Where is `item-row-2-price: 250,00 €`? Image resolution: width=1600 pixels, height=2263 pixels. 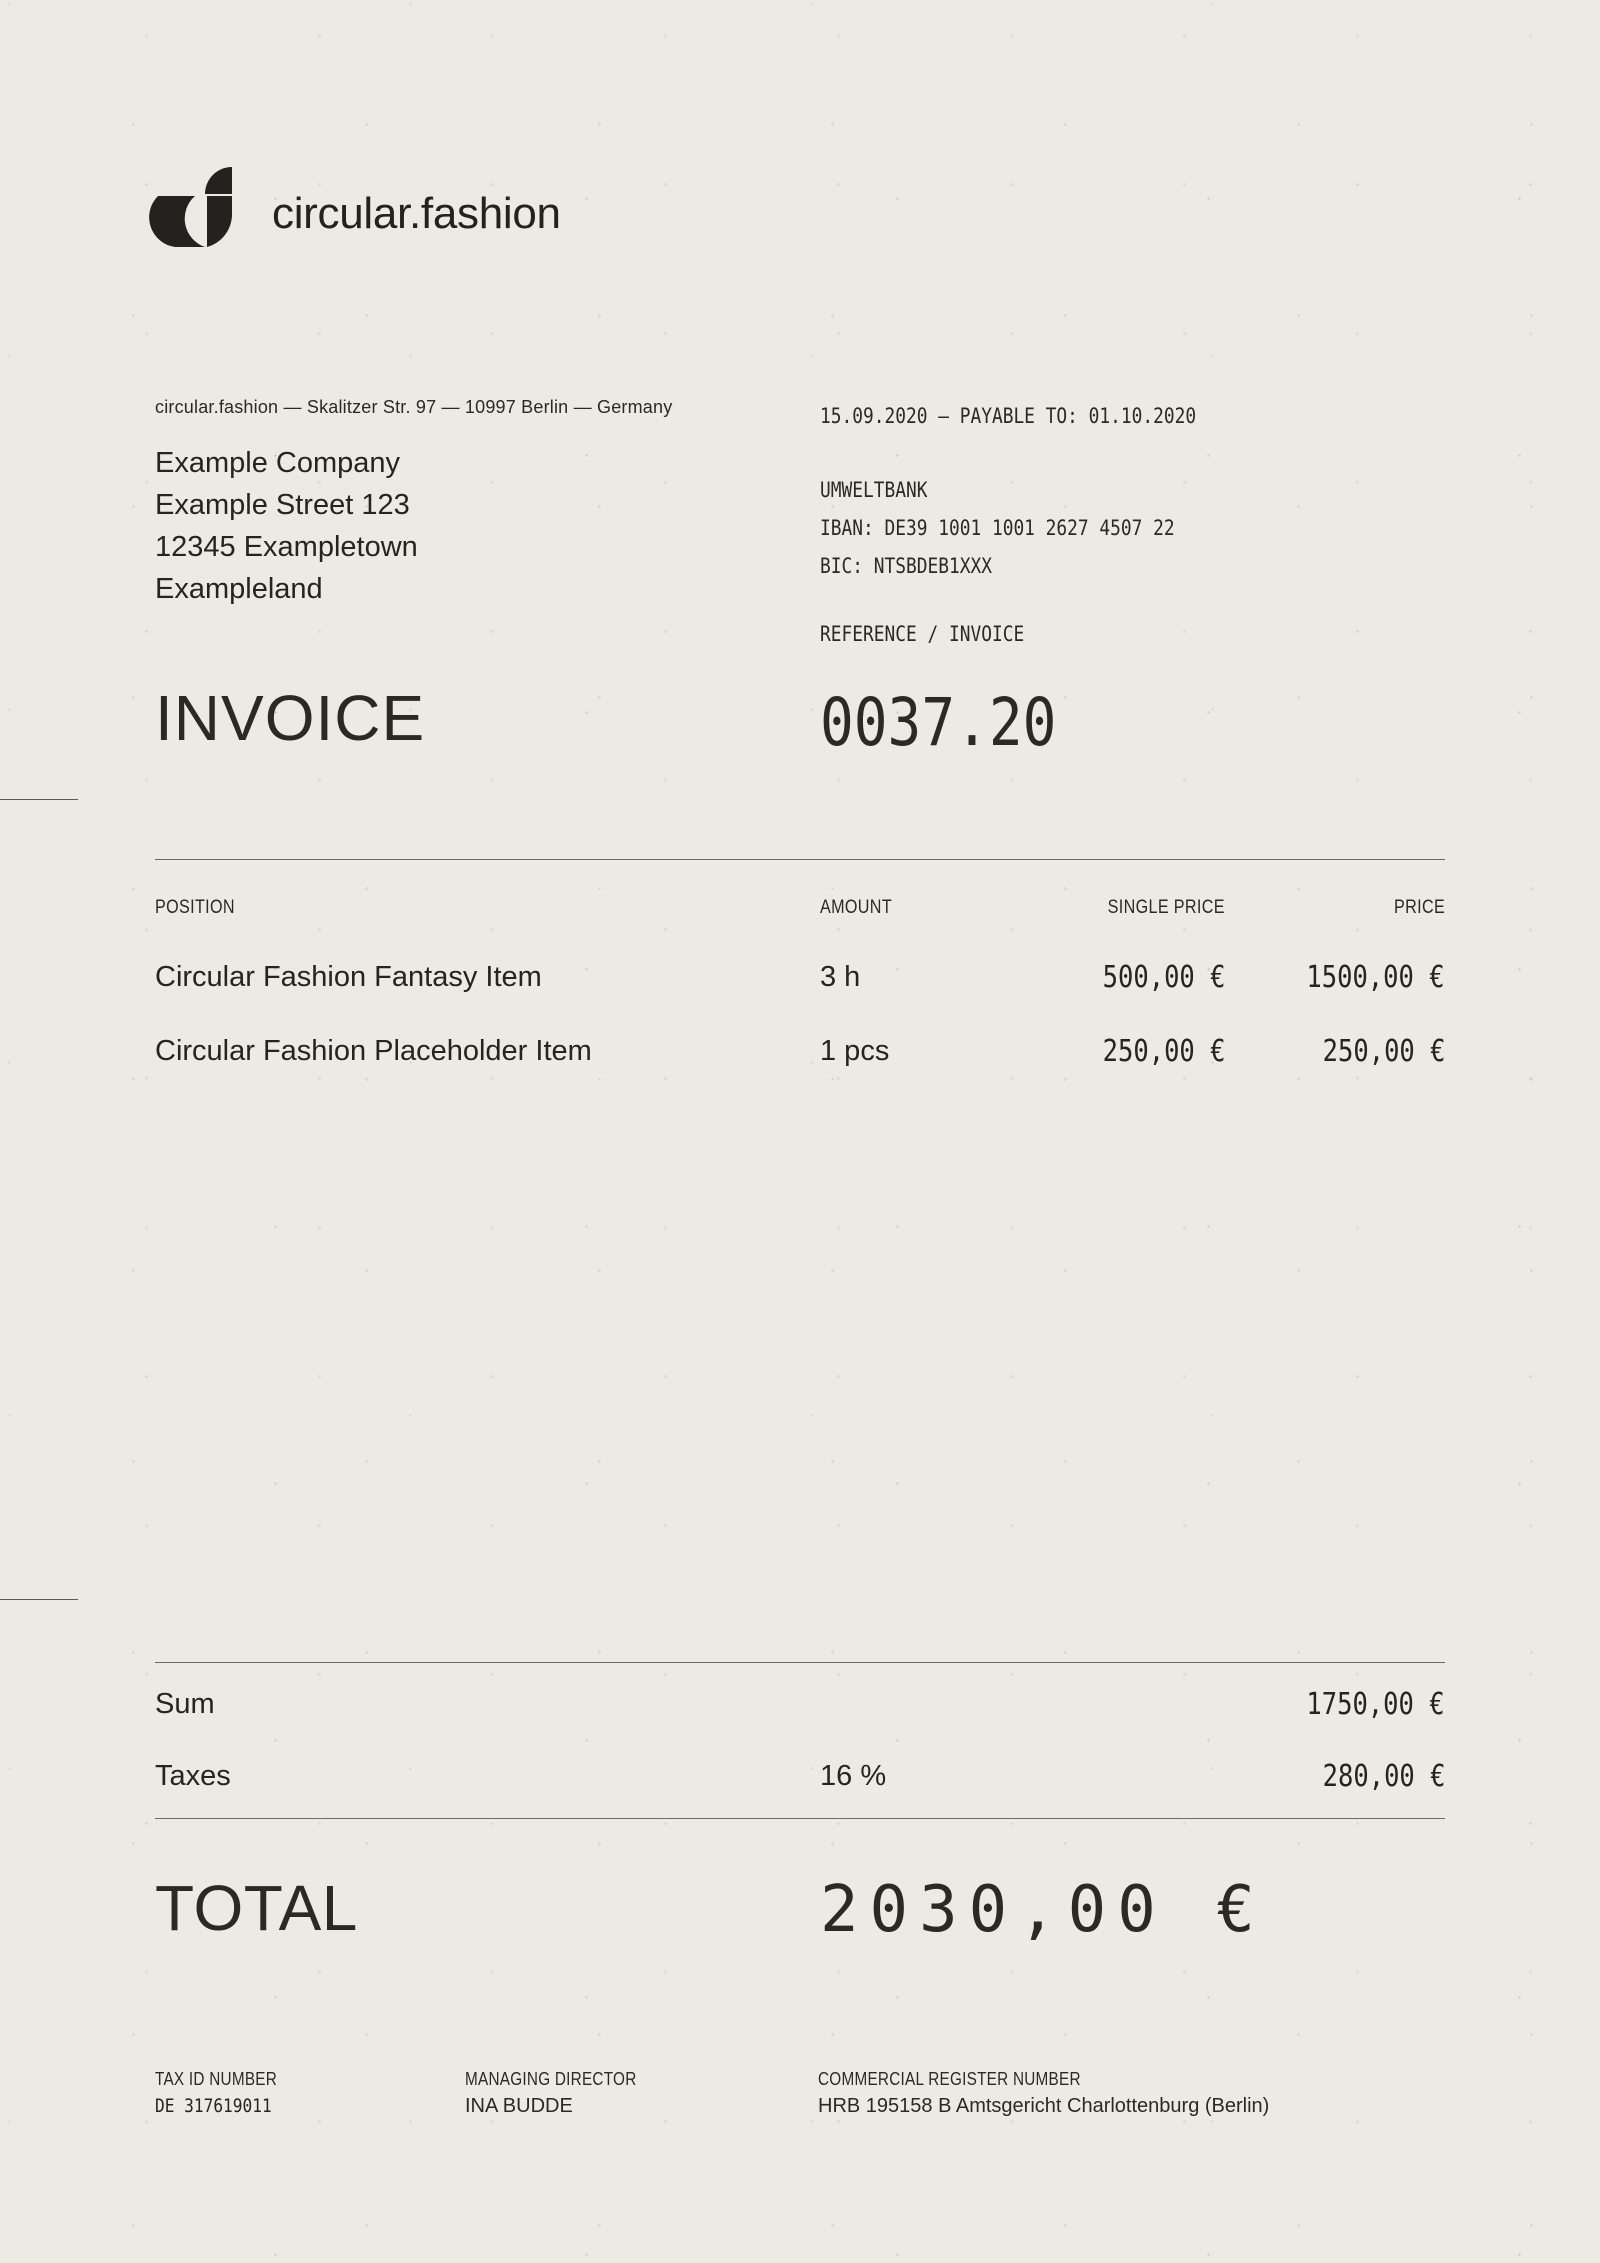 item-row-2-price: 250,00 € is located at coordinates (1383, 1051).